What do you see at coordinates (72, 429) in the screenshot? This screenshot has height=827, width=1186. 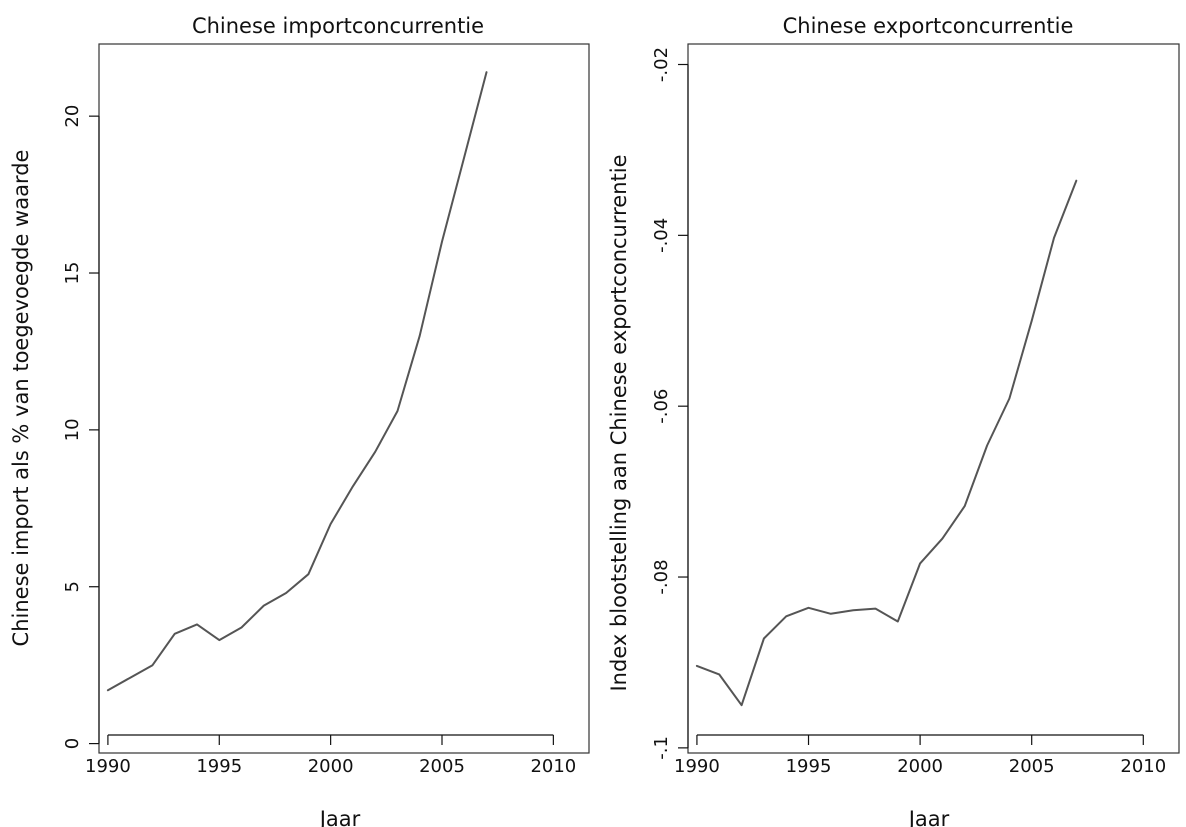 I see `y-tick-label: 10` at bounding box center [72, 429].